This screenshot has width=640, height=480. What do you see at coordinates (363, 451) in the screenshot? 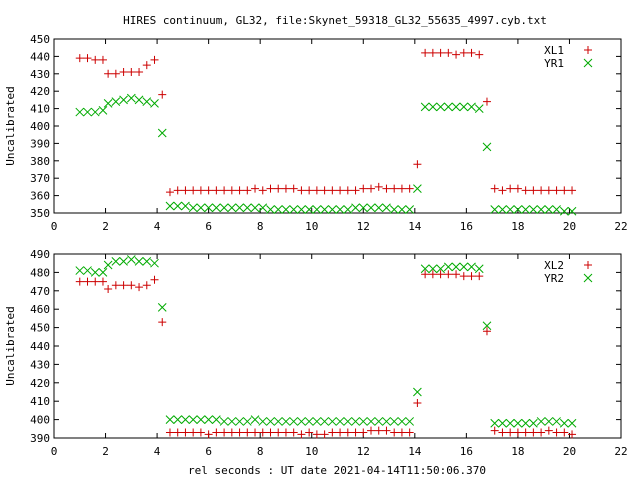
I see `x-tick-label: 12` at bounding box center [363, 451].